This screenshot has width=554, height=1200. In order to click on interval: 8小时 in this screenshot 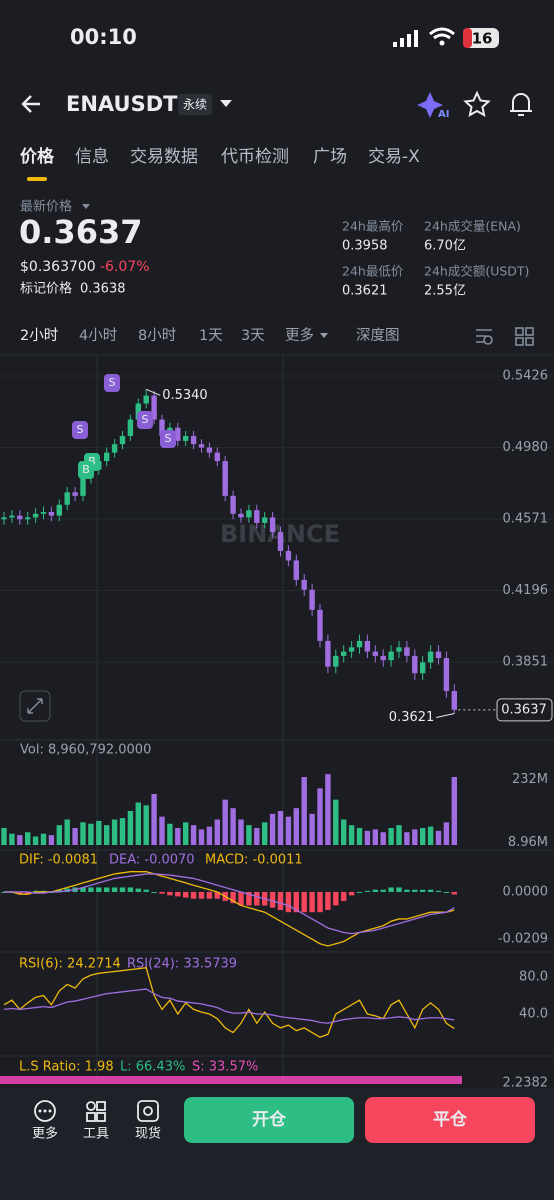, I will do `click(157, 335)`.